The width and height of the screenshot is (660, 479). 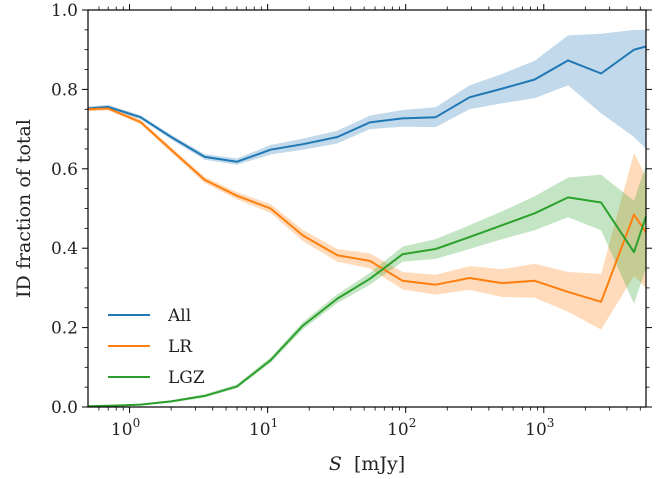 I want to click on x-tick-label: 10¹, so click(x=263, y=428).